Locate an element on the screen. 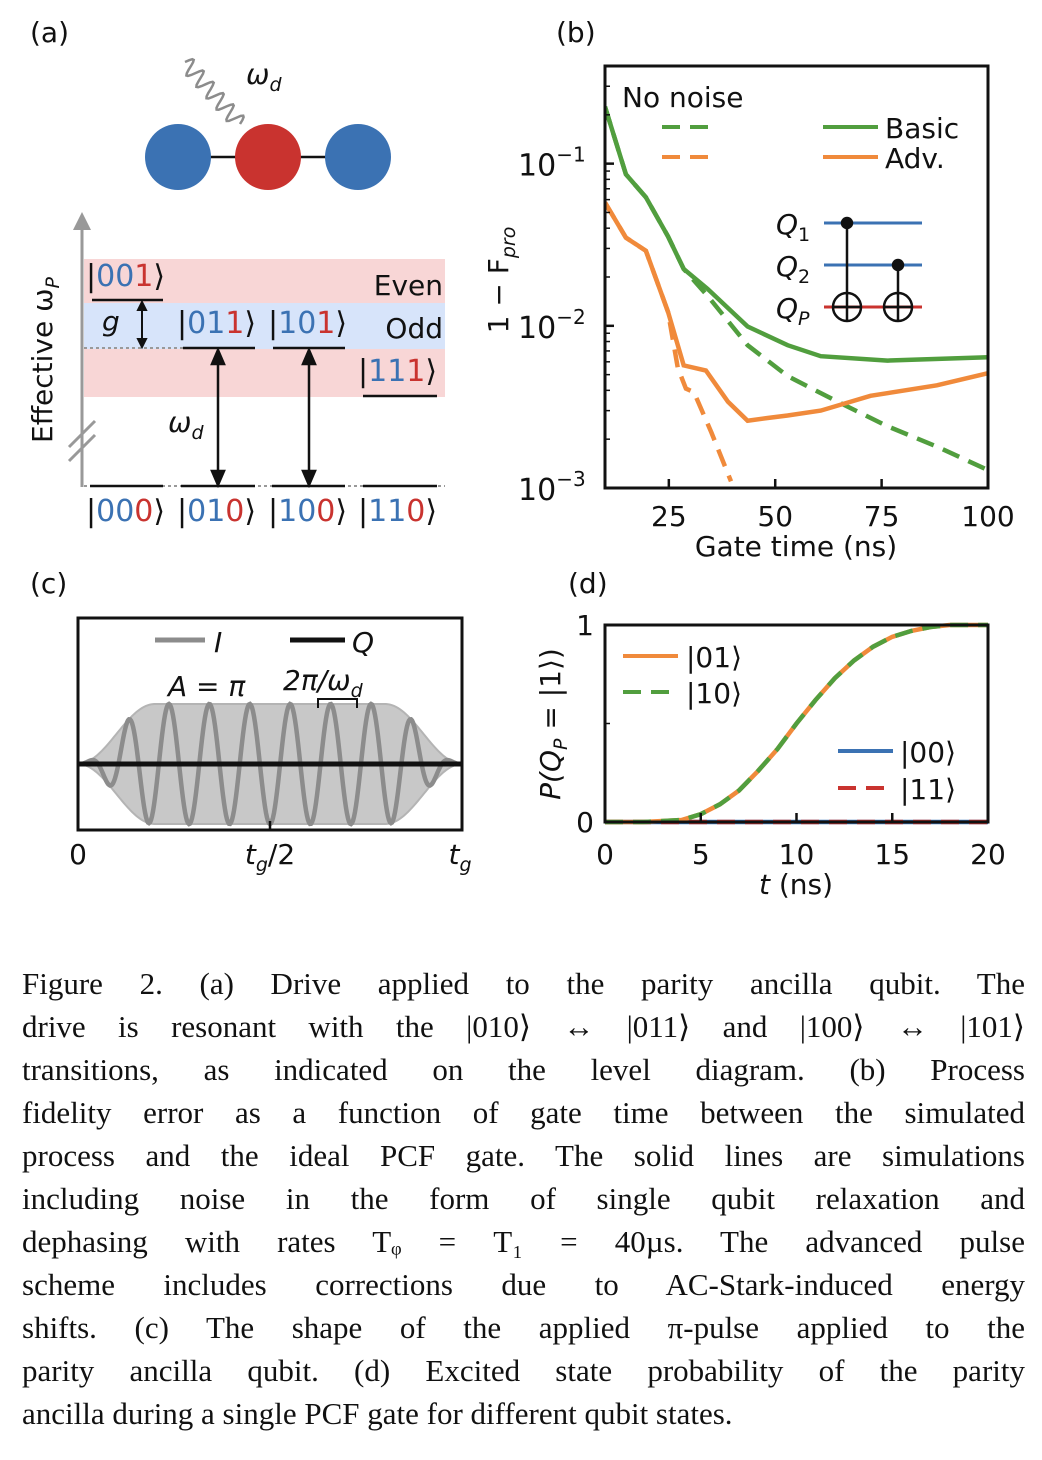  drive-frequency-label: ωd is located at coordinates (264, 77).